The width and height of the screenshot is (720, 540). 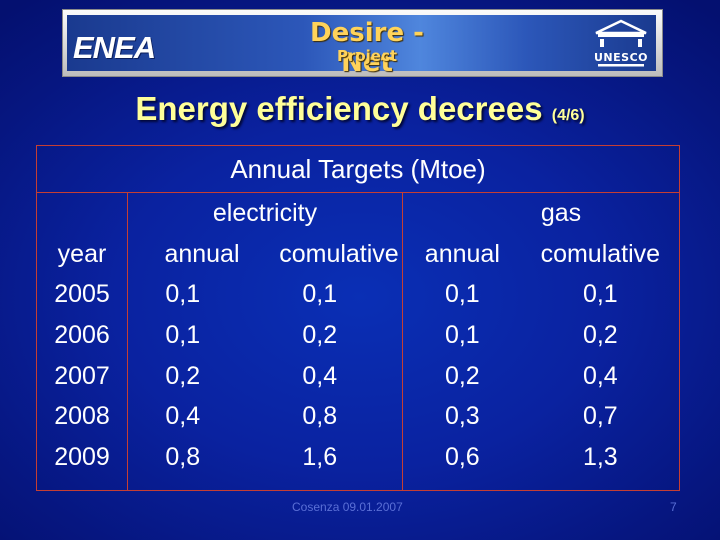 What do you see at coordinates (320, 294) in the screenshot?
I see `electricity-cumulative-cell: 0,1` at bounding box center [320, 294].